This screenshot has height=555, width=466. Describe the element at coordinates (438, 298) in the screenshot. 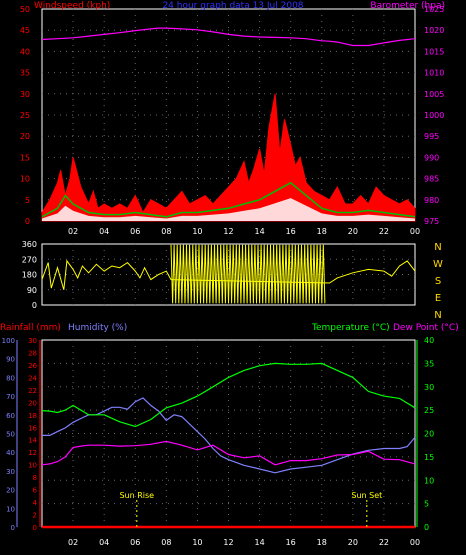

I see `compass-label: E` at that location.